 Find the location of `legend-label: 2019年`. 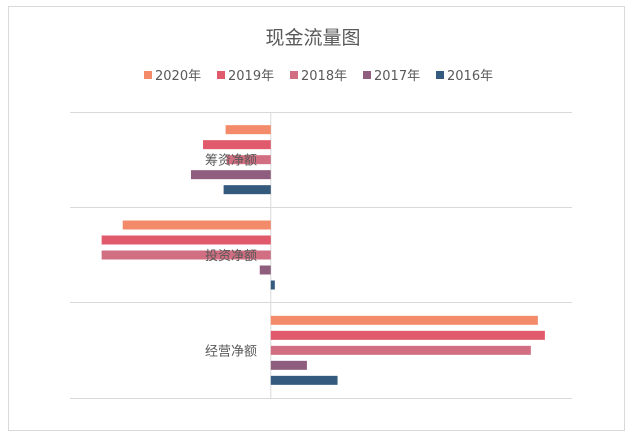

legend-label: 2019年 is located at coordinates (251, 76).